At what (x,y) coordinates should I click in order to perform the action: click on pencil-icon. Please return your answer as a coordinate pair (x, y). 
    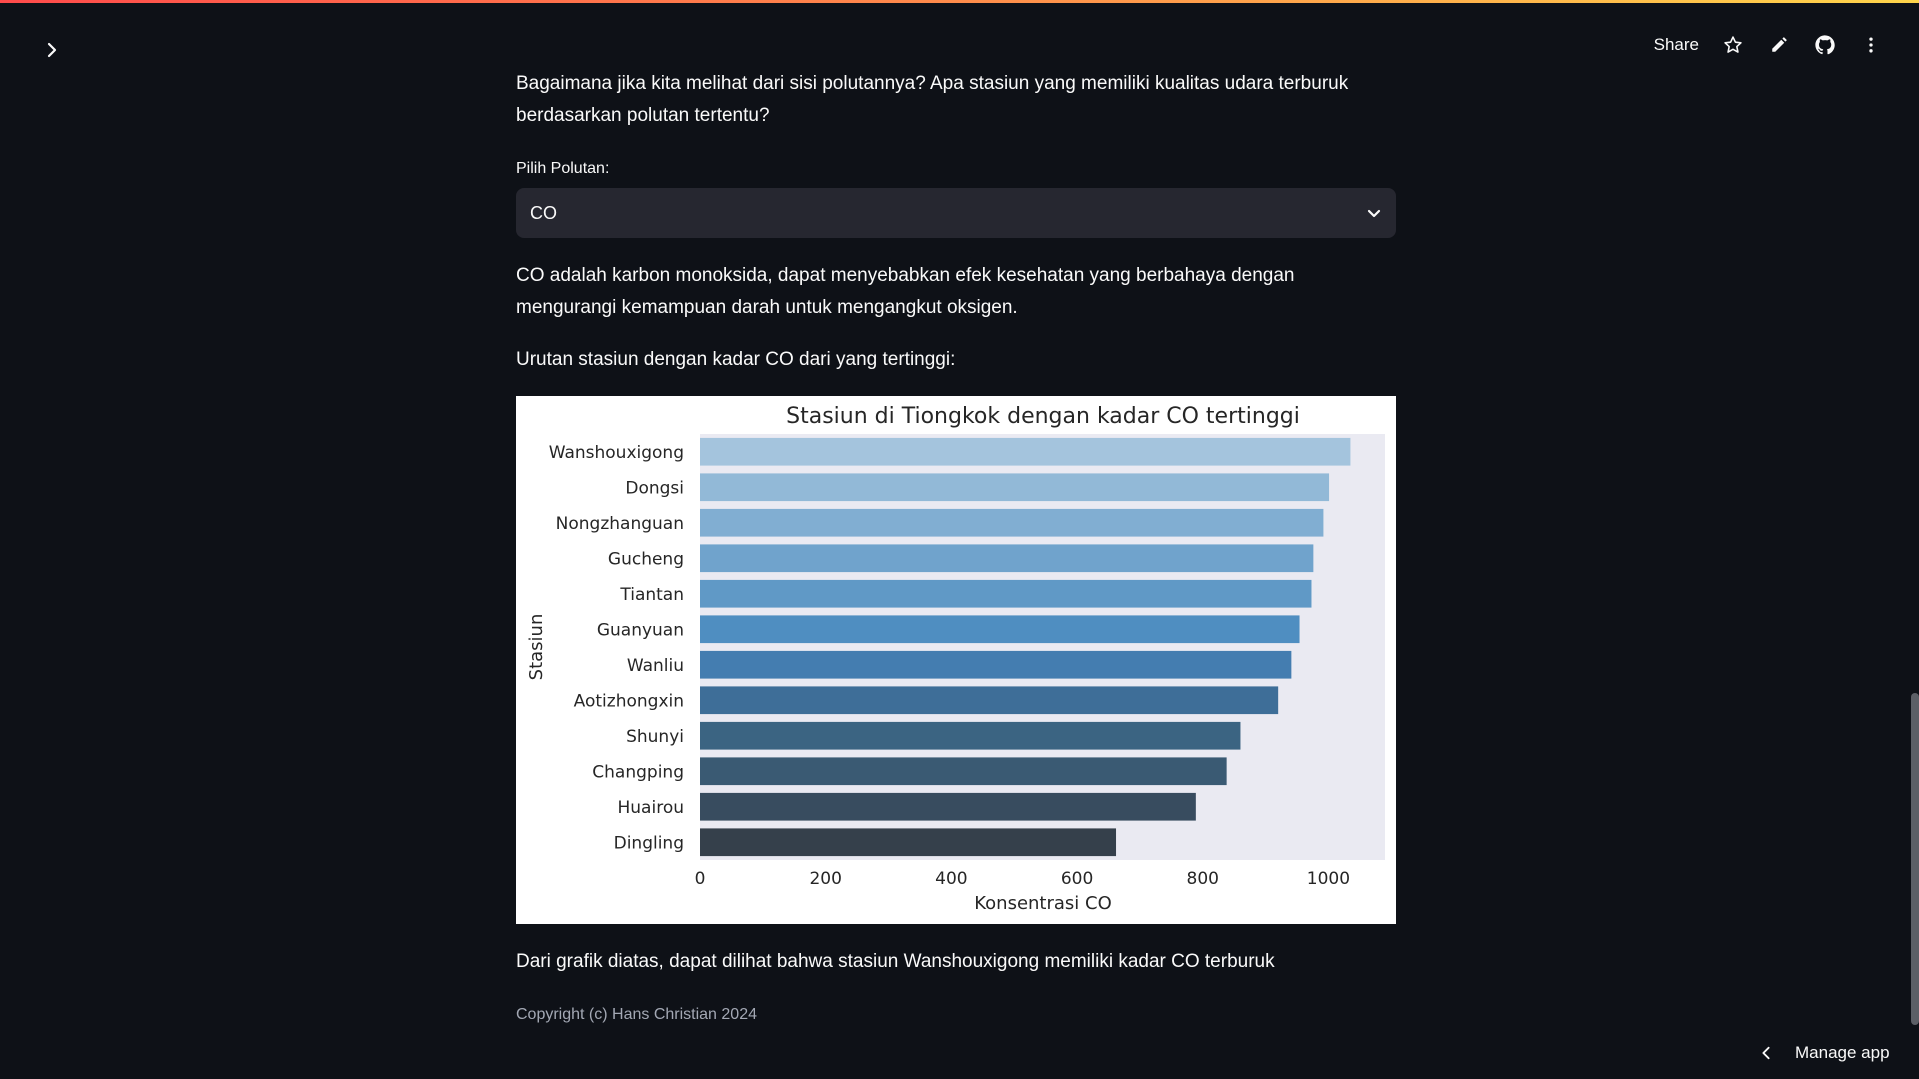
    Looking at the image, I should click on (1779, 44).